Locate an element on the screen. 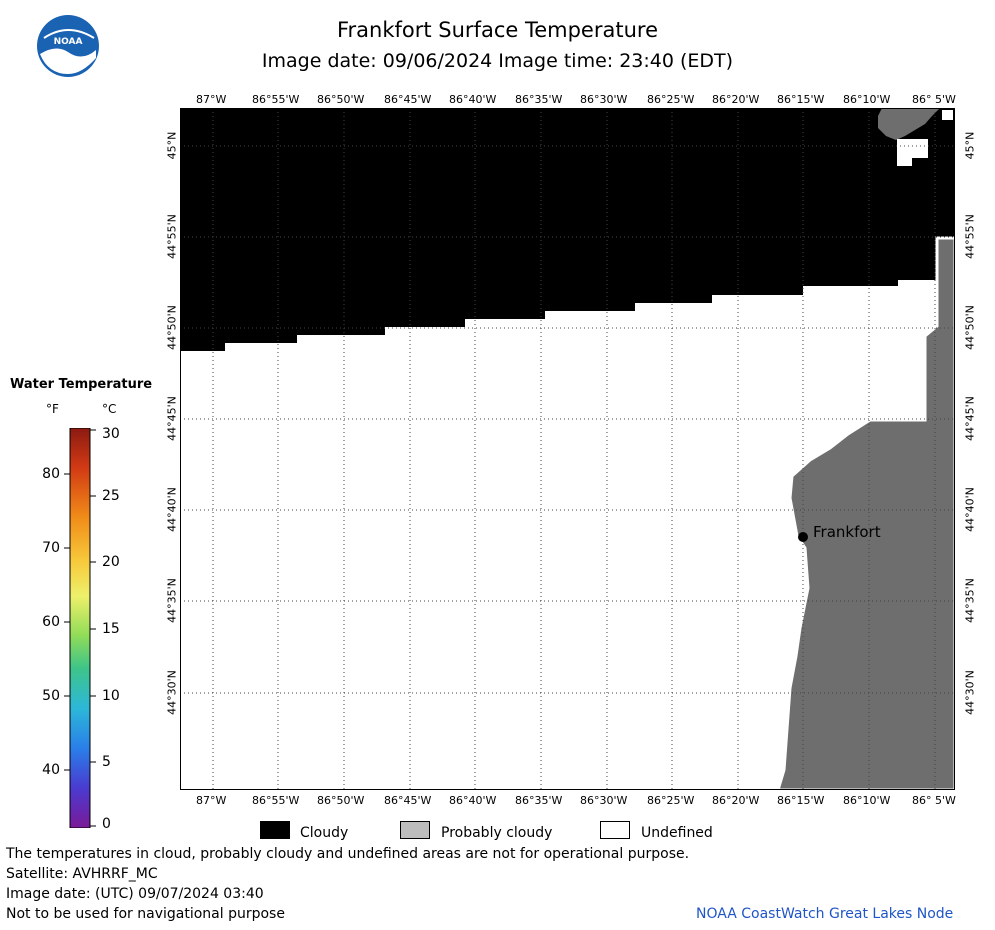 The image size is (995, 930). lat-tick-left: 44°55'N is located at coordinates (172, 236).